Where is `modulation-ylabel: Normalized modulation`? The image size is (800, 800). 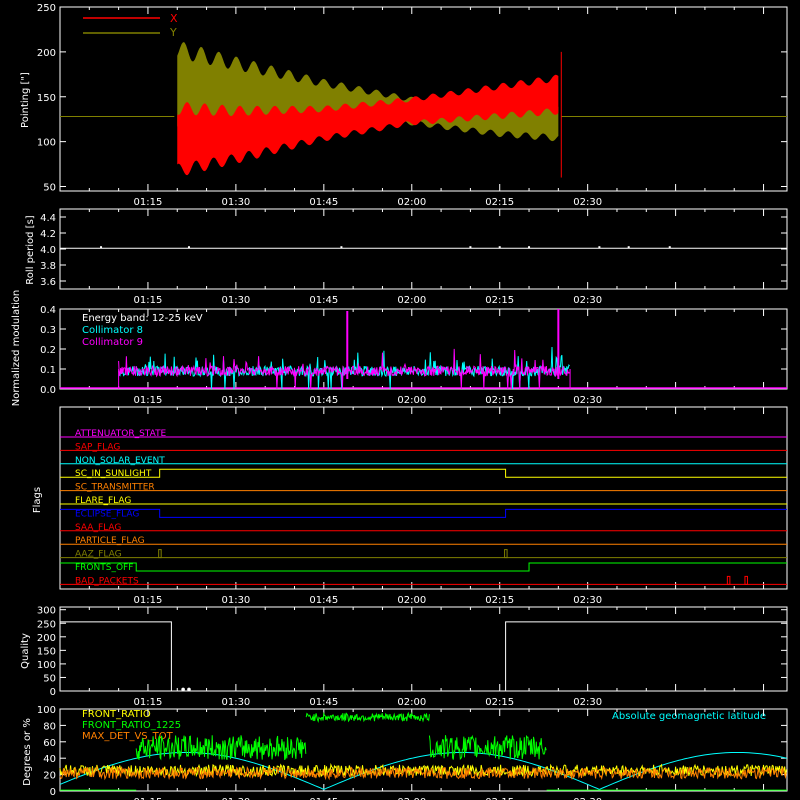 modulation-ylabel: Normalized modulation is located at coordinates (16, 348).